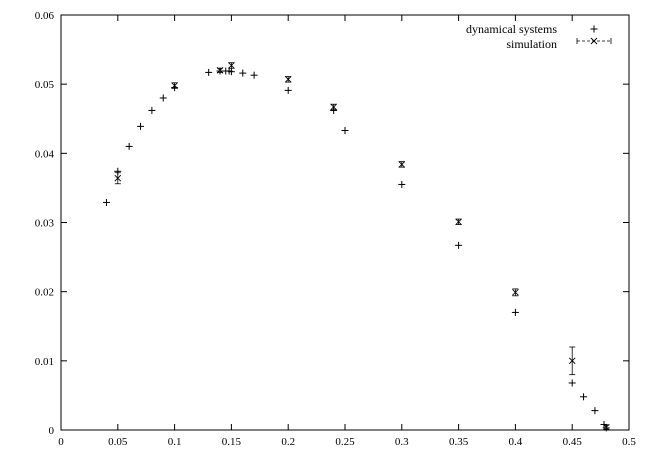 Image resolution: width=651 pixels, height=456 pixels. I want to click on x-tick-label: 0.35, so click(459, 442).